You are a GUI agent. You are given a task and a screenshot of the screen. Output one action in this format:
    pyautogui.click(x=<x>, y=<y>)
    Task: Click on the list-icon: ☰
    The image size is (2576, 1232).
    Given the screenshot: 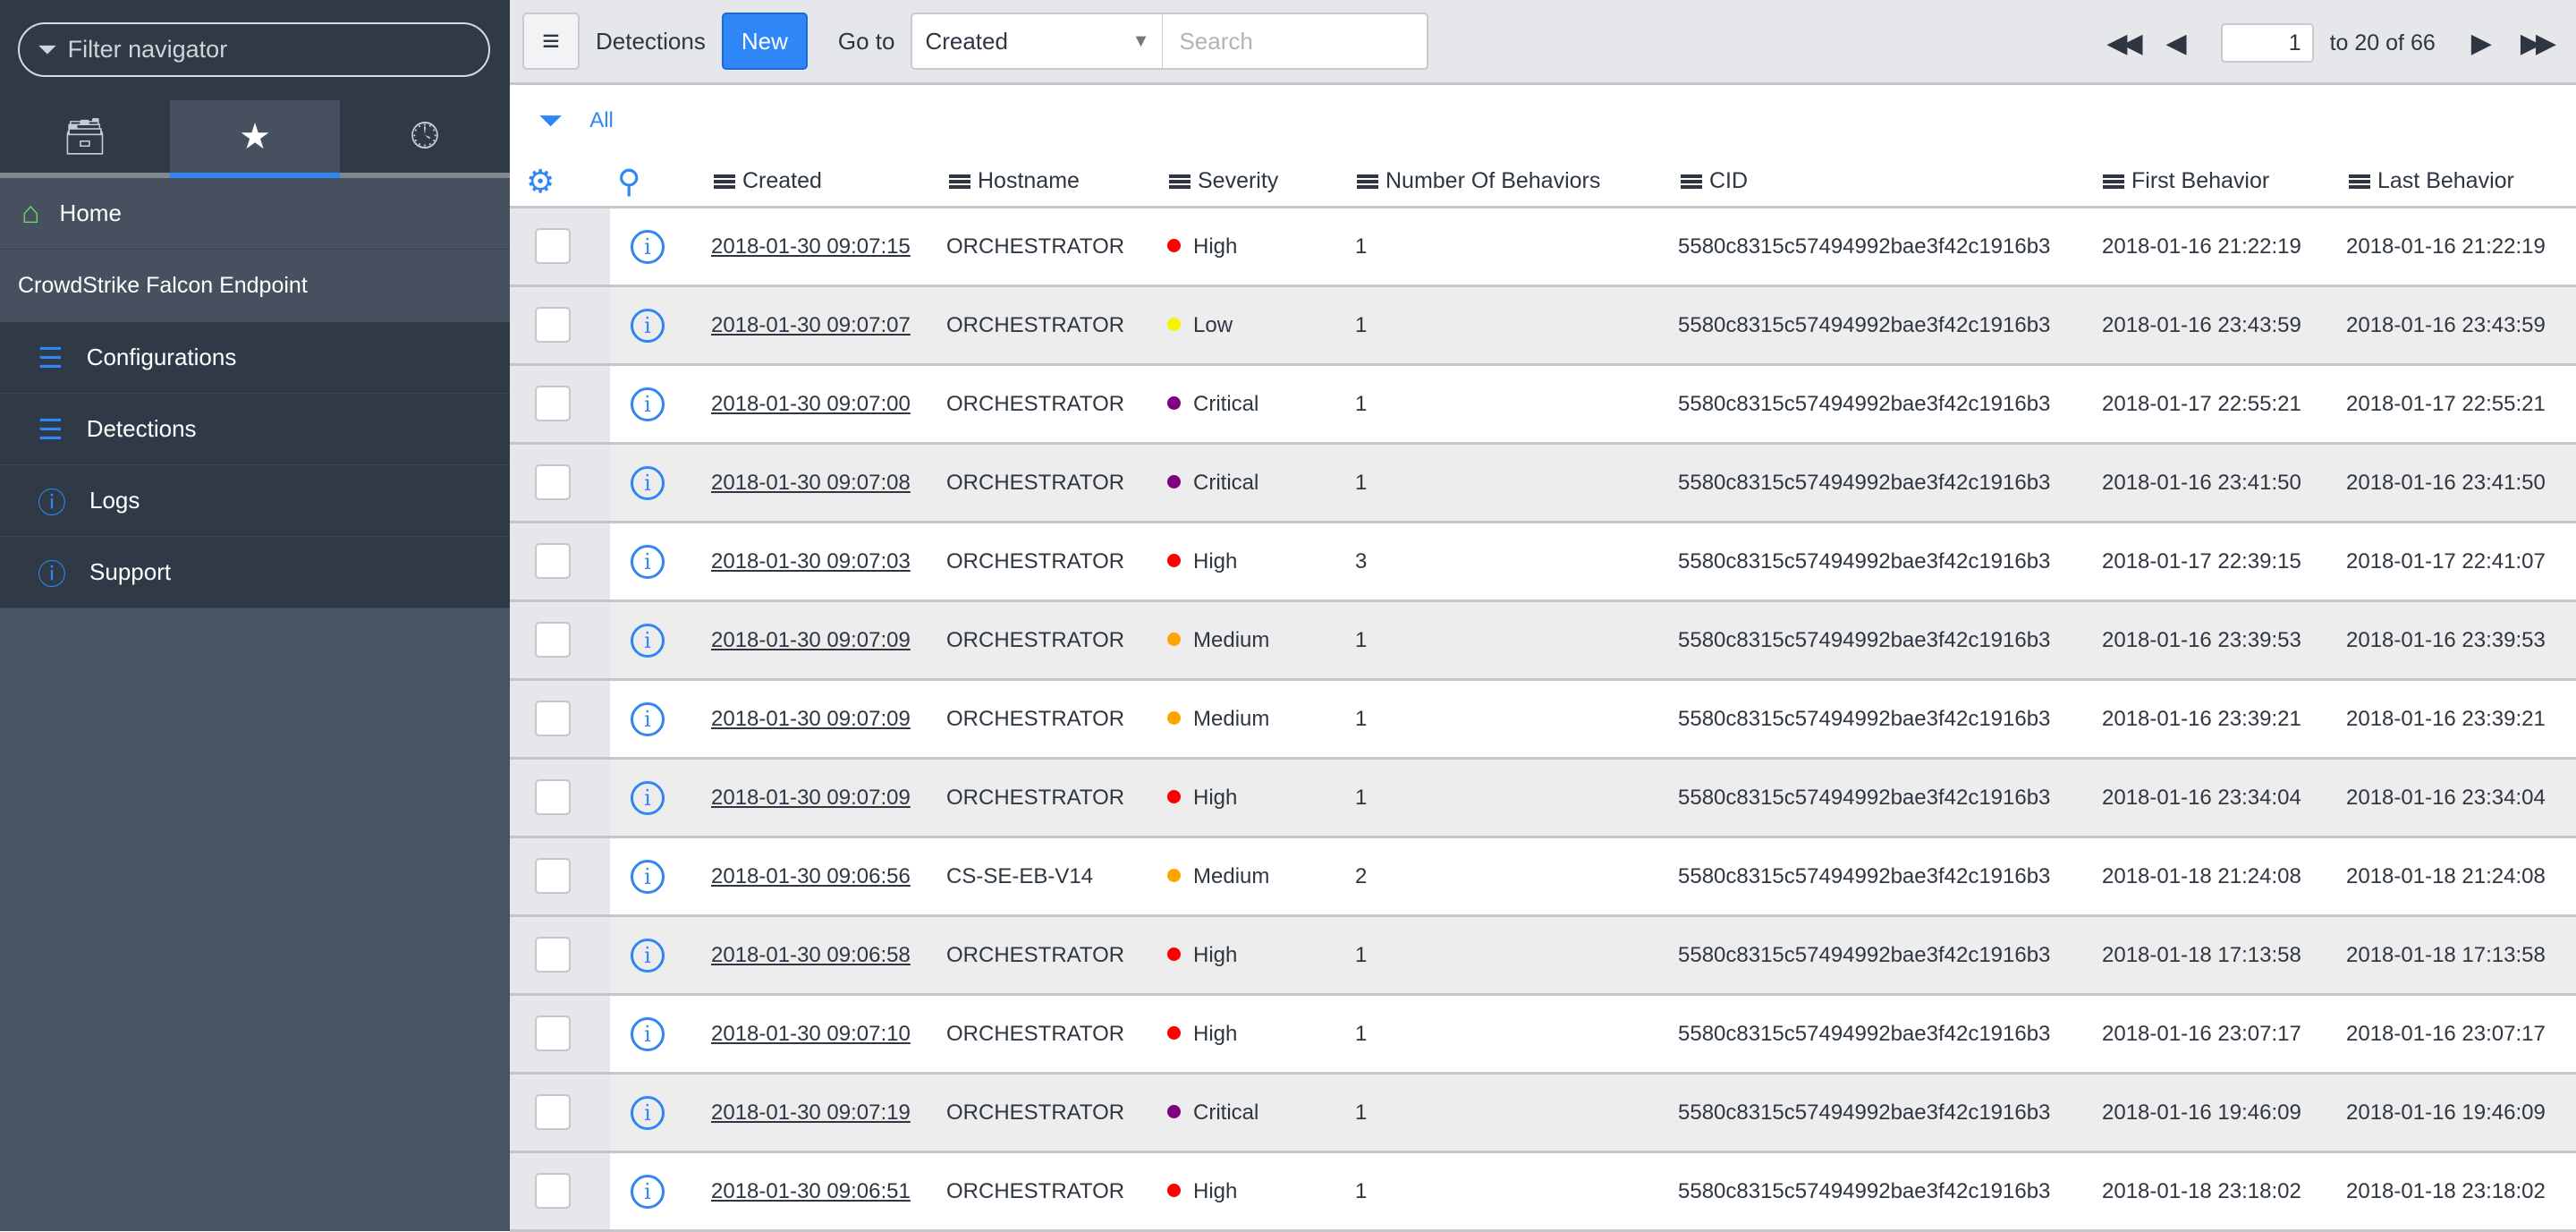 What is the action you would take?
    pyautogui.click(x=51, y=429)
    